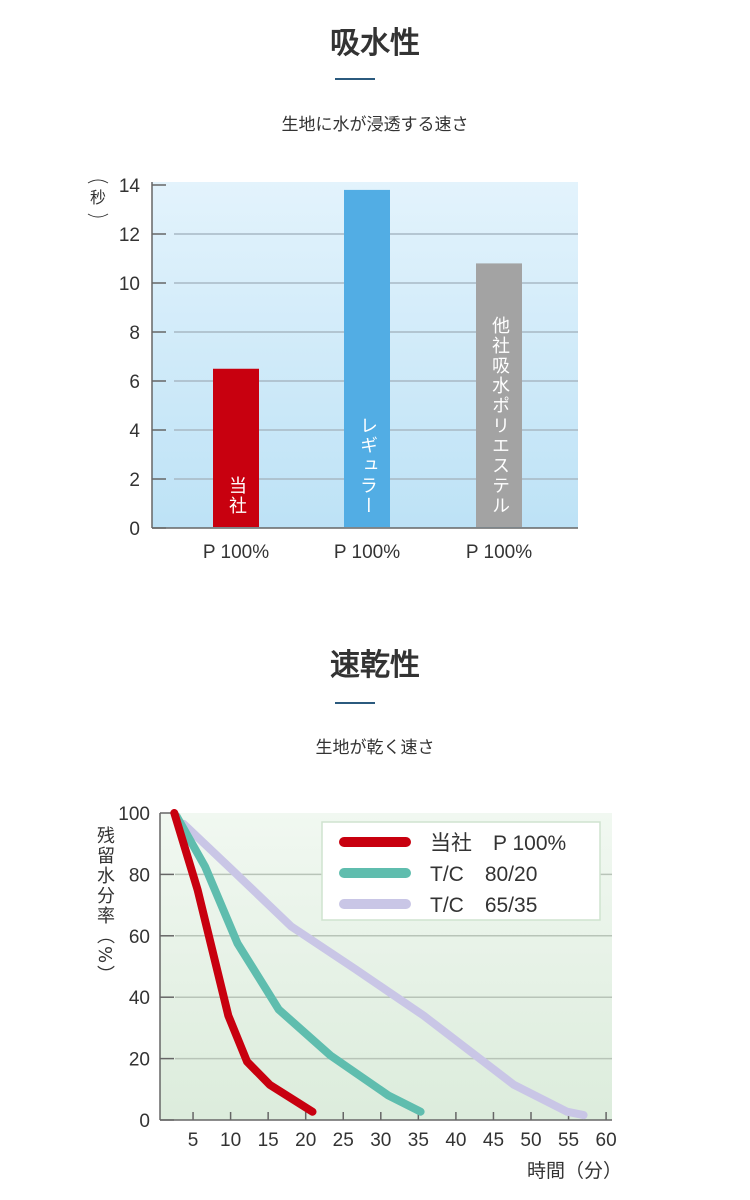  I want to click on x-tick-label: 20, so click(305, 1140).